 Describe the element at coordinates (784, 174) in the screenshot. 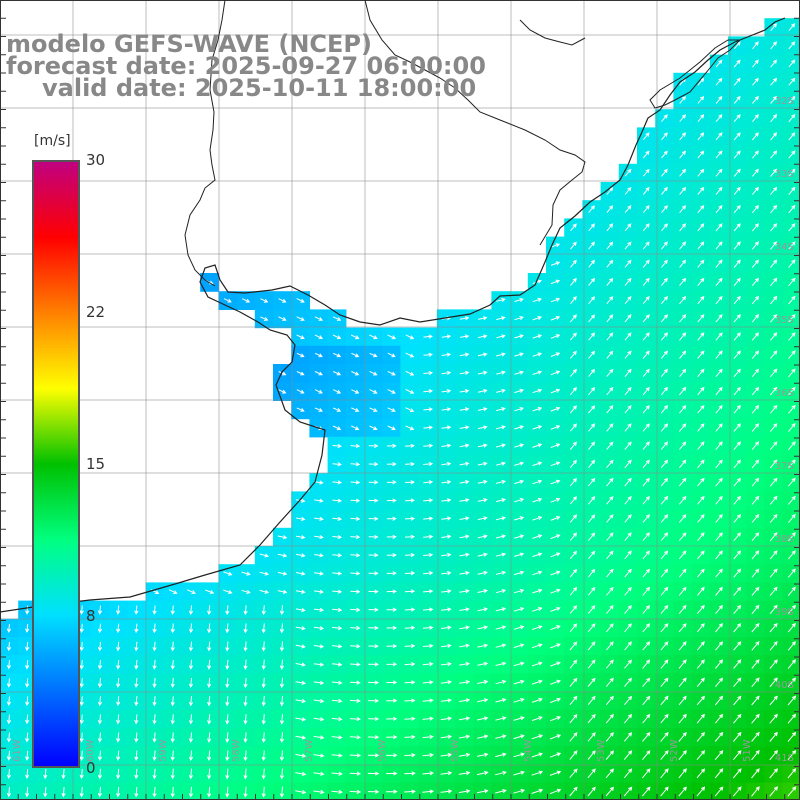

I see `lat-label: 33S` at that location.